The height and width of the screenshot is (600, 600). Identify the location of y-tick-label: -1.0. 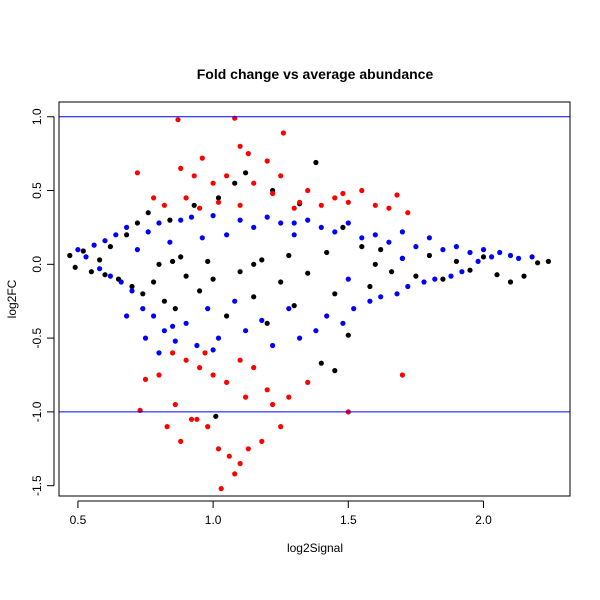
(37, 411).